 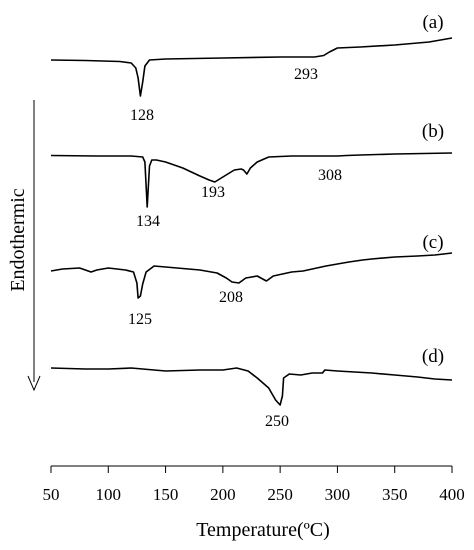 I want to click on x-tick-label: 50, so click(x=51, y=494).